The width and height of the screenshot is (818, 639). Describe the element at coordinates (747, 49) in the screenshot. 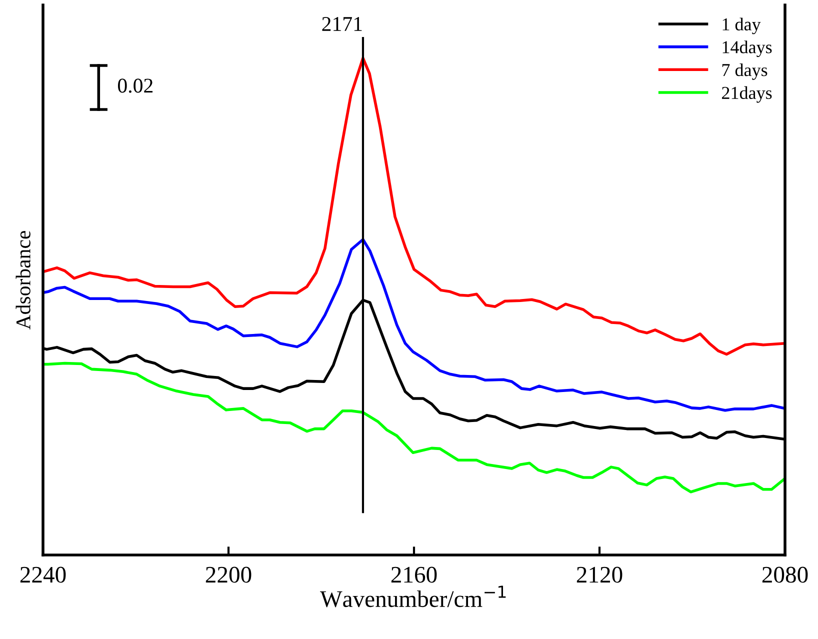

I see `legend-label: 14days` at that location.